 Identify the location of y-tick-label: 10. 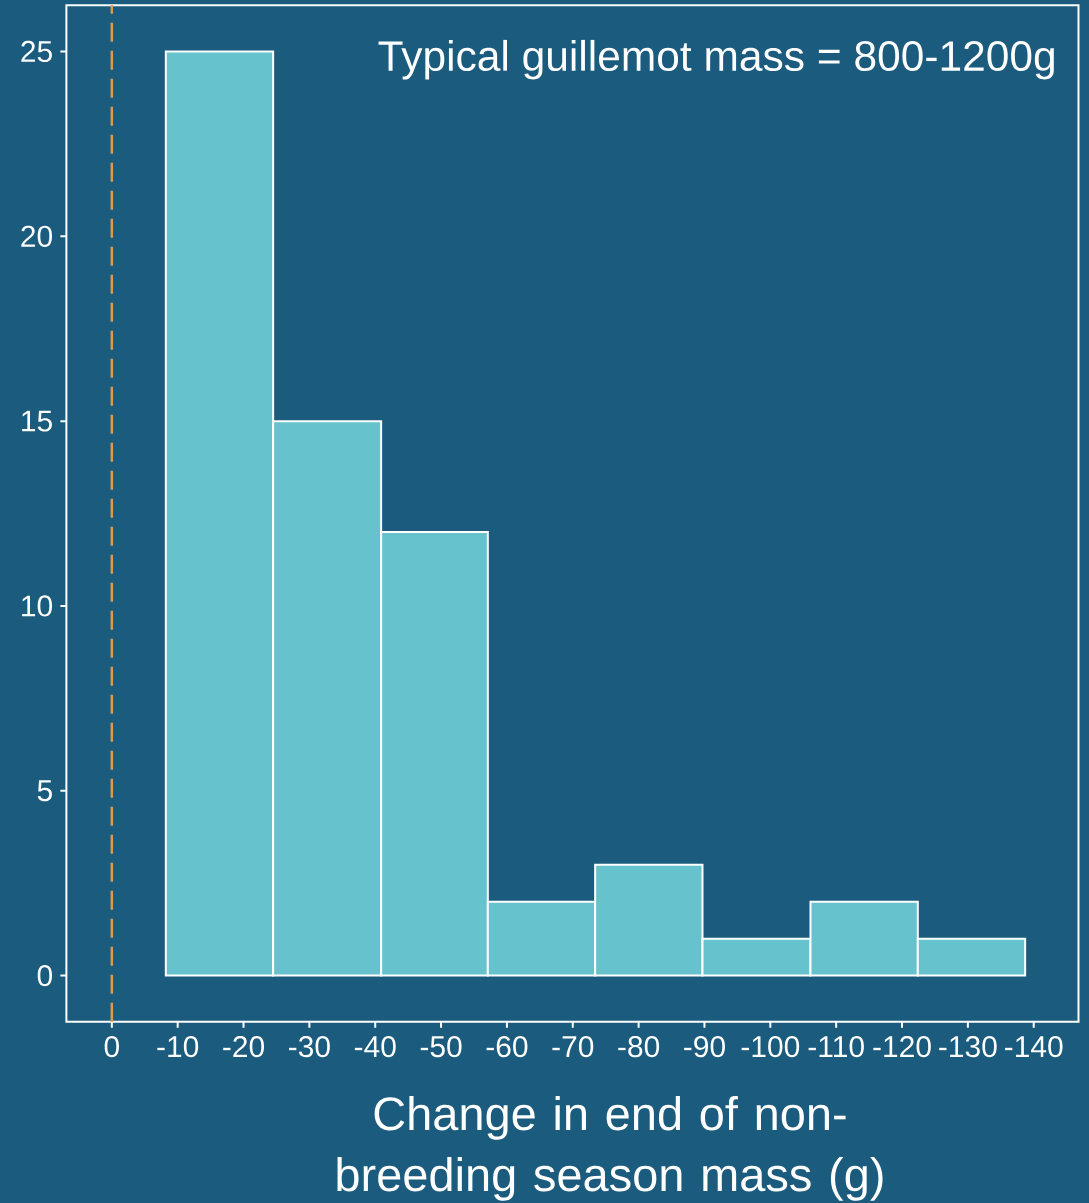
(37, 606).